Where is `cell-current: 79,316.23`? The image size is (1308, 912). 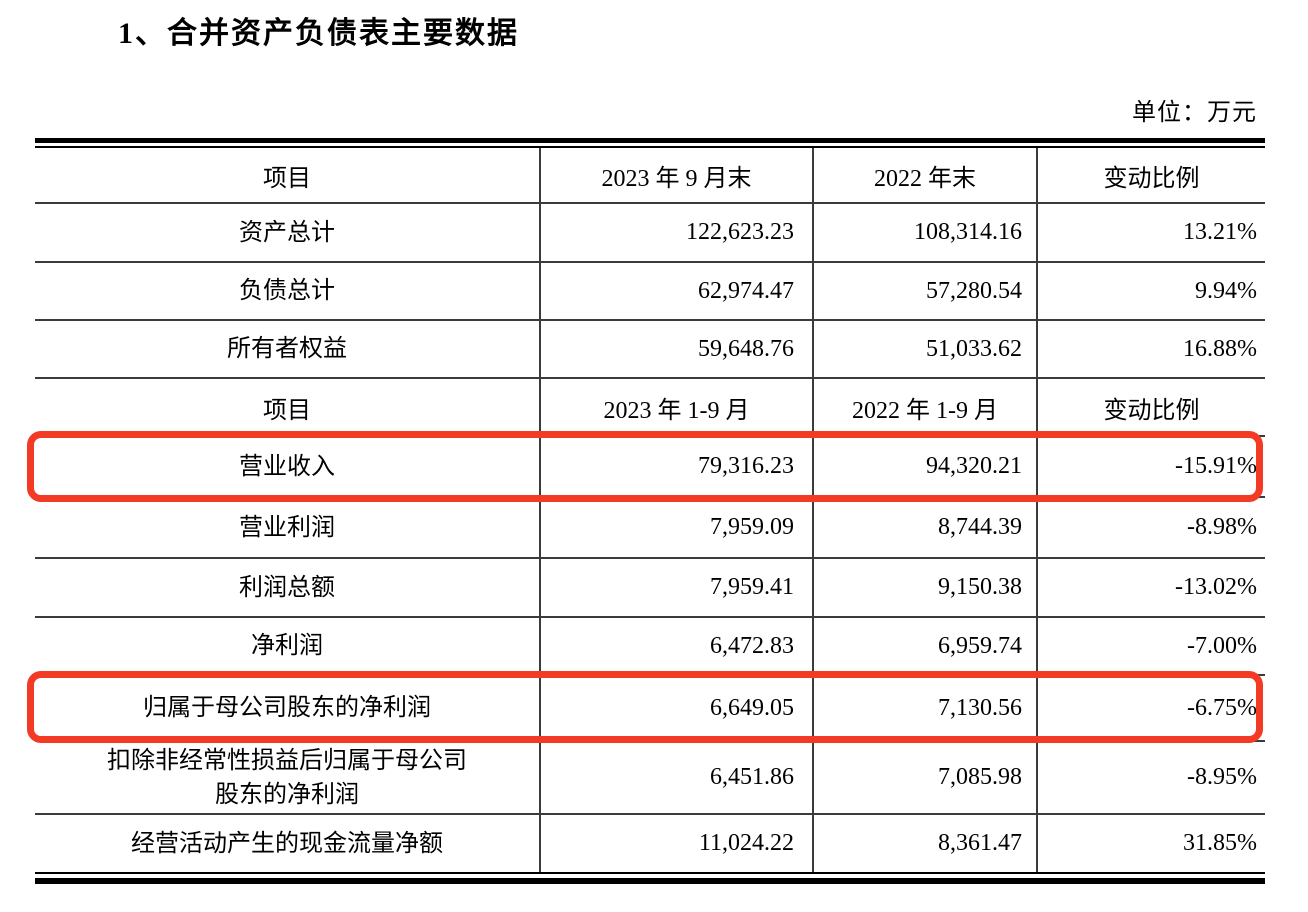
cell-current: 79,316.23 is located at coordinates (676, 466).